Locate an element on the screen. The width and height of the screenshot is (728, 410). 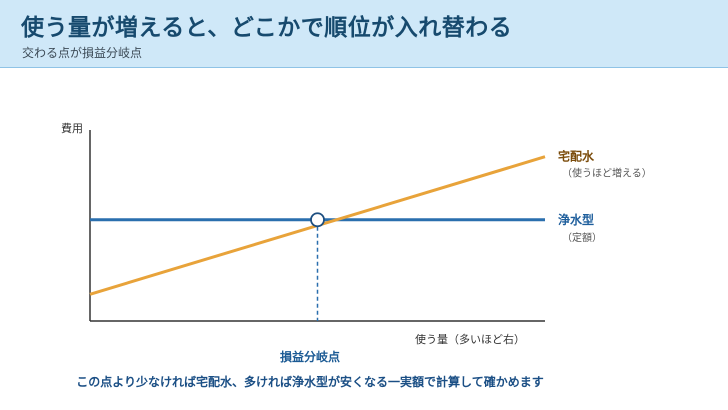
x-axis-label: 使う量（多いほど右） is located at coordinates (470, 339).